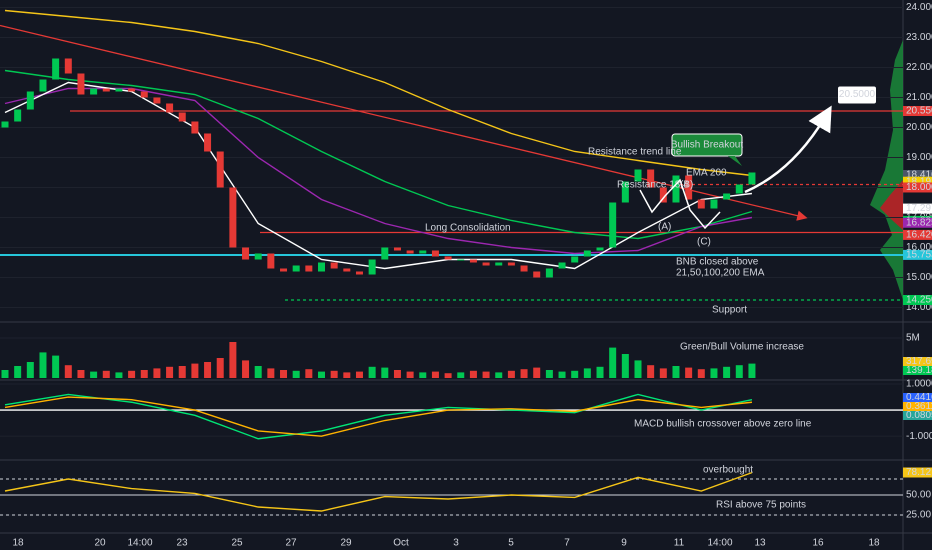 The image size is (932, 550). Describe the element at coordinates (679, 543) in the screenshot. I see `x-tick-label: 11` at that location.